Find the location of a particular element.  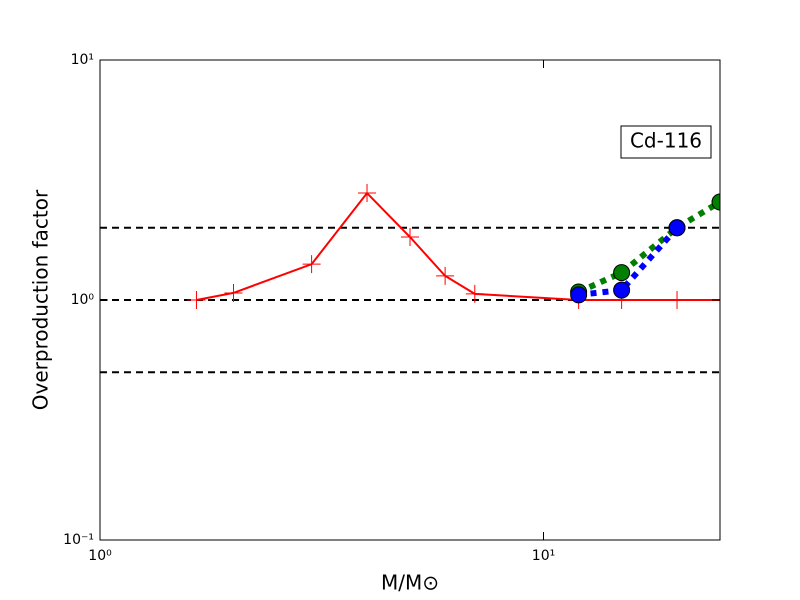

y-tick-label: 10⁻¹ is located at coordinates (78, 540).